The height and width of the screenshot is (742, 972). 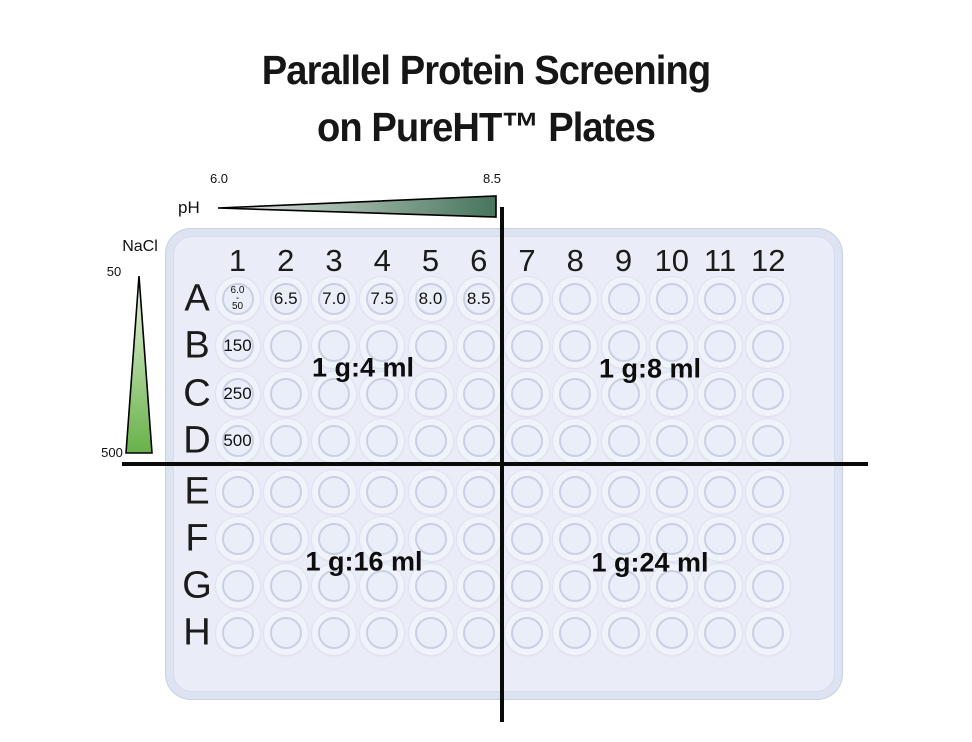 What do you see at coordinates (527, 441) in the screenshot?
I see `well-D7` at bounding box center [527, 441].